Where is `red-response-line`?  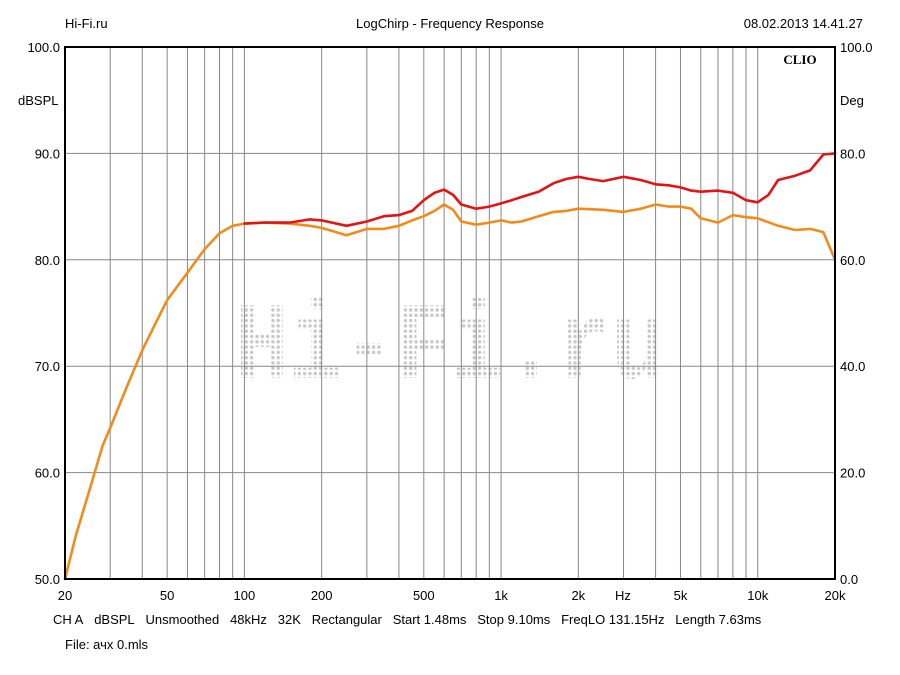 red-response-line is located at coordinates (540, 190).